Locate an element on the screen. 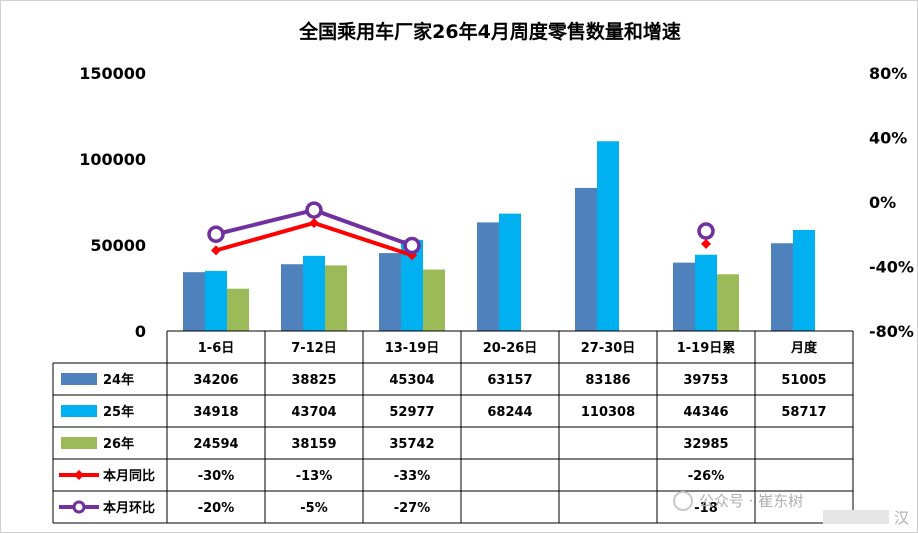  y-right-tick-label: -80% is located at coordinates (891, 331).